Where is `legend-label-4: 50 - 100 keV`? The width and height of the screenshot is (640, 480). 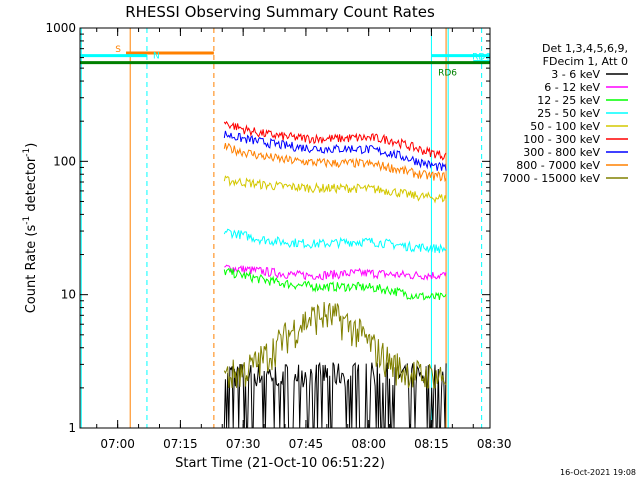
legend-label-4: 50 - 100 keV is located at coordinates (565, 126).